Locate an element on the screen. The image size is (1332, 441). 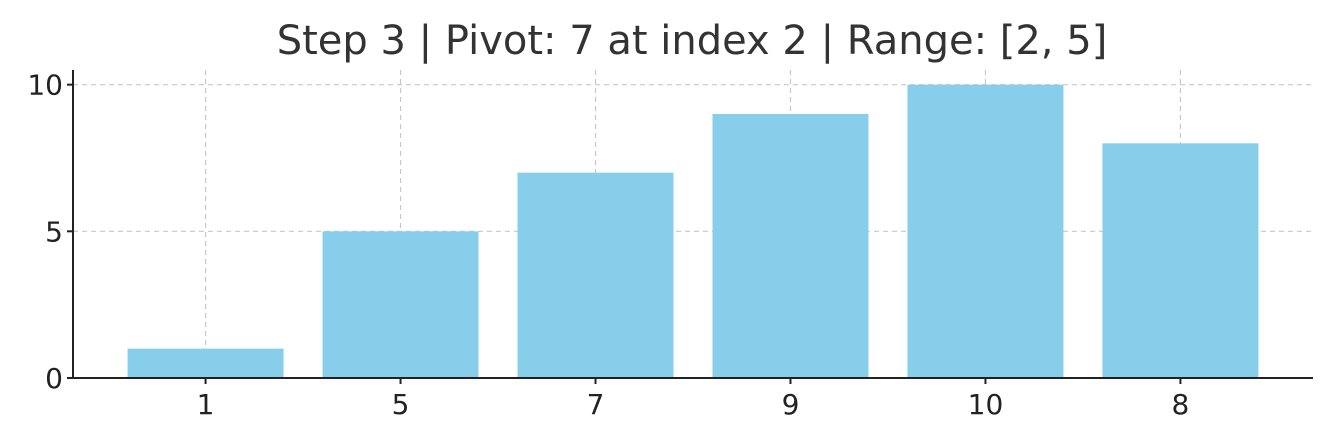
x-tick-label: 8 is located at coordinates (1181, 404).